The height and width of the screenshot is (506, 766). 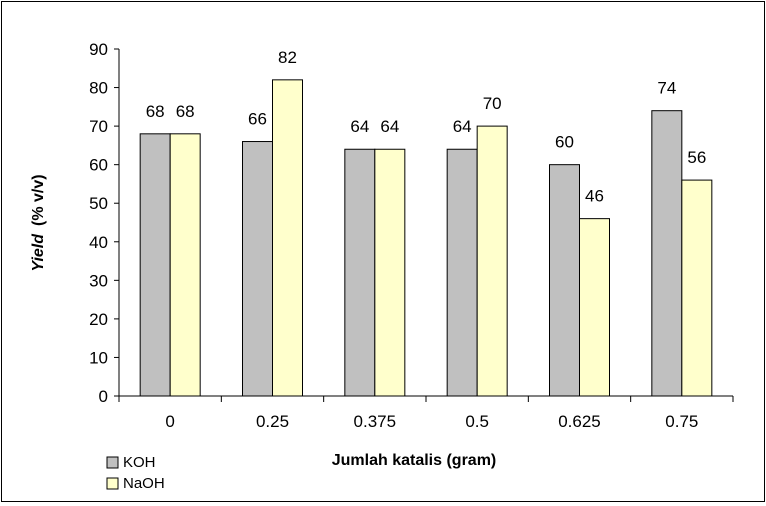 What do you see at coordinates (169, 421) in the screenshot?
I see `x-tick-label: 0` at bounding box center [169, 421].